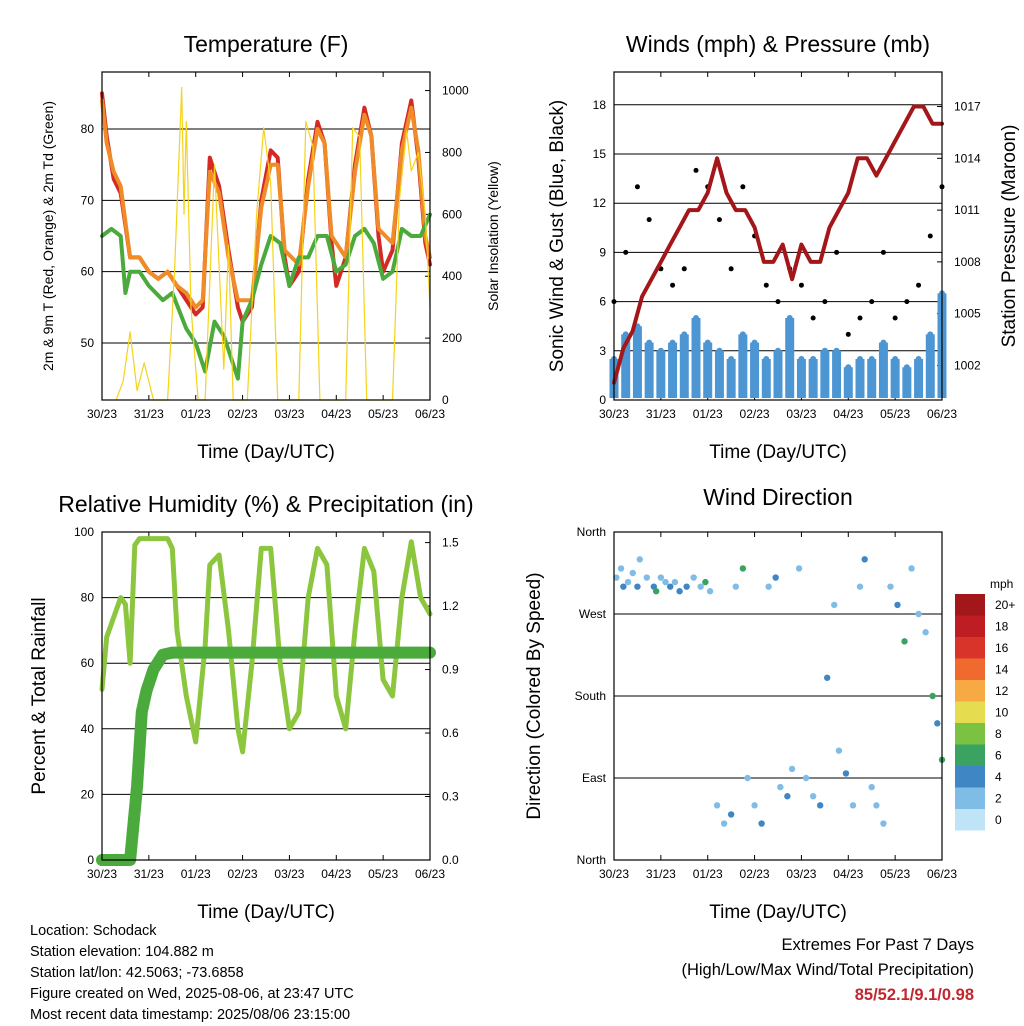 This screenshot has width=1024, height=1026. I want to click on colorbar-label: 4, so click(998, 777).